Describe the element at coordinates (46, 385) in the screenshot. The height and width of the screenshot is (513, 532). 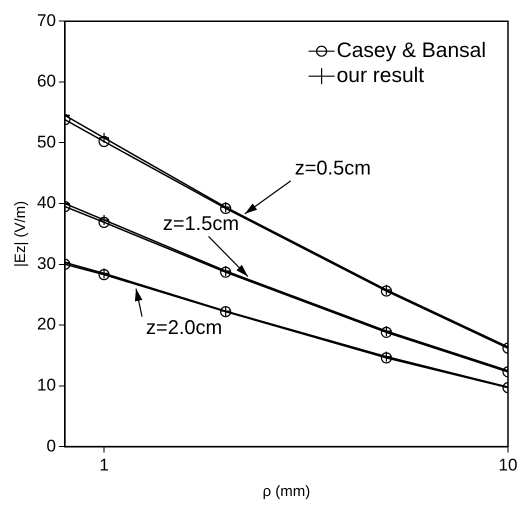
I see `y-tick-label: 10` at that location.